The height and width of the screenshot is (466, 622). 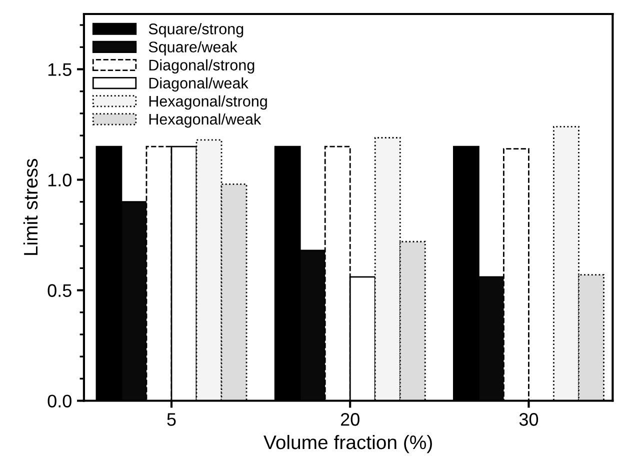 What do you see at coordinates (350, 419) in the screenshot?
I see `x-tick-label: 20` at bounding box center [350, 419].